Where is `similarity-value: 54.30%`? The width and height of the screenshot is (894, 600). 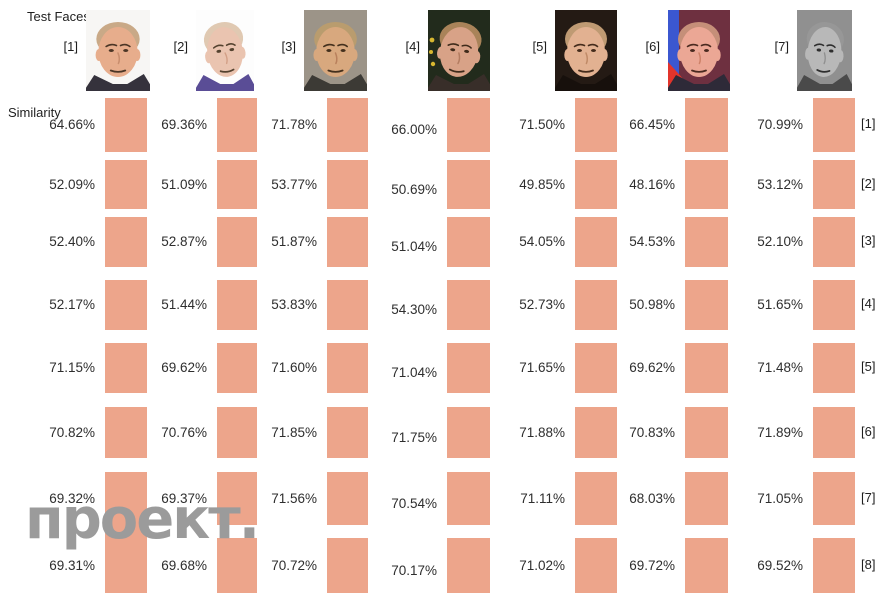 similarity-value: 54.30% is located at coordinates (414, 309).